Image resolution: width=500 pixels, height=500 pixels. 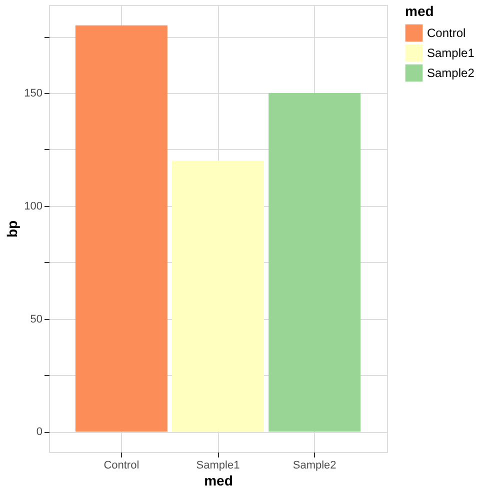 What do you see at coordinates (419, 11) in the screenshot?
I see `legend-title: med` at bounding box center [419, 11].